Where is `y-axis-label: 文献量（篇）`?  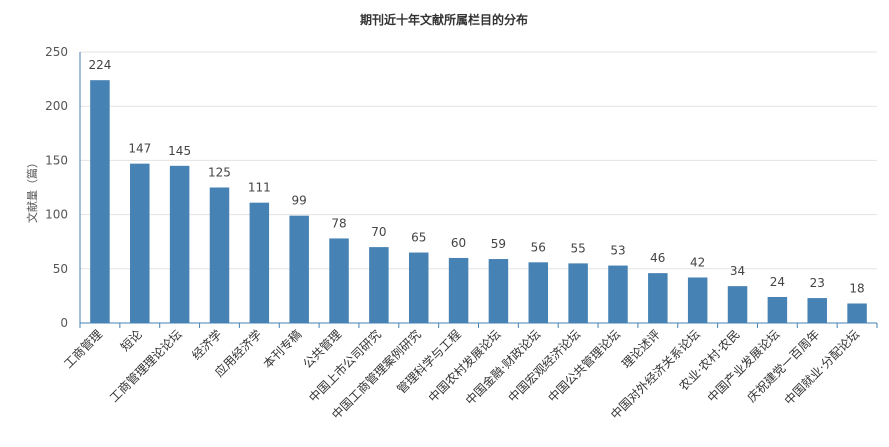
y-axis-label: 文献量（篇） is located at coordinates (32, 190).